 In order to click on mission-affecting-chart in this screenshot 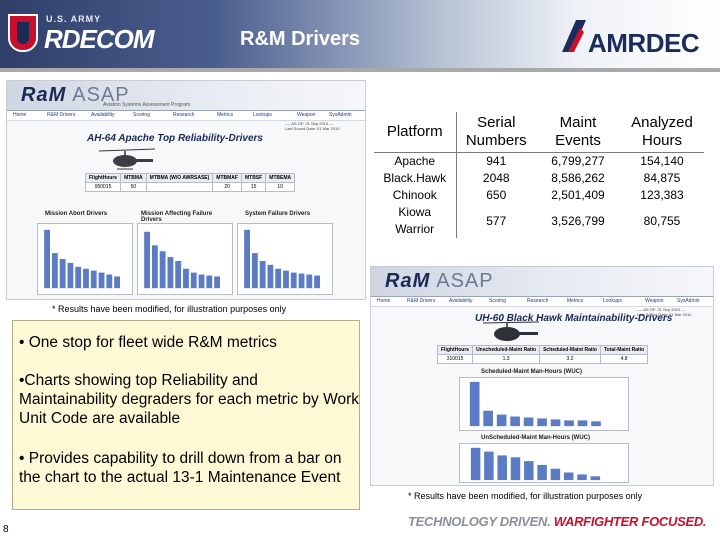, I will do `click(185, 259)`.